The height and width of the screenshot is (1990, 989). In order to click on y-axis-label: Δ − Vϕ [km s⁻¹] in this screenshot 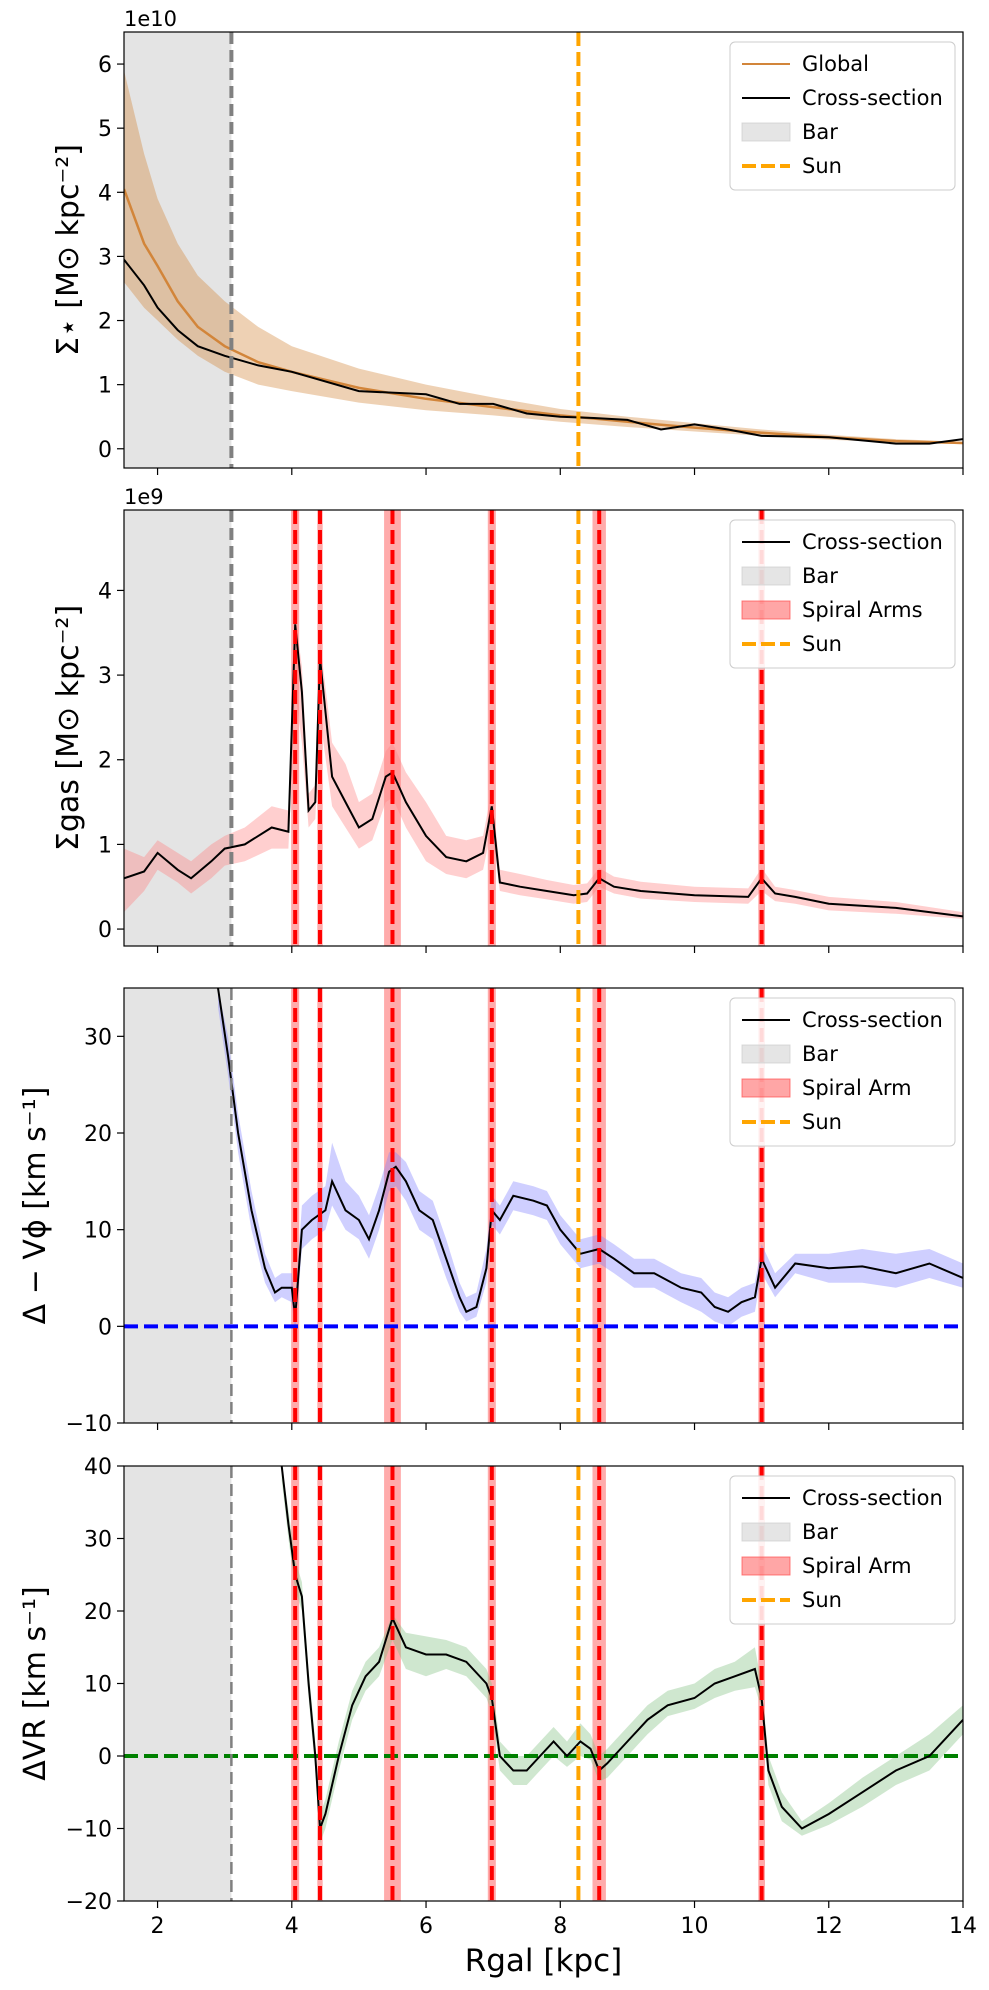, I will do `click(35, 1206)`.